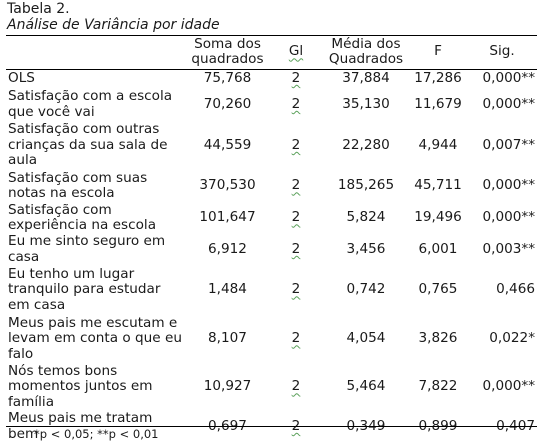 This screenshot has width=540, height=446. What do you see at coordinates (271, 35) in the screenshot?
I see `top-rule` at bounding box center [271, 35].